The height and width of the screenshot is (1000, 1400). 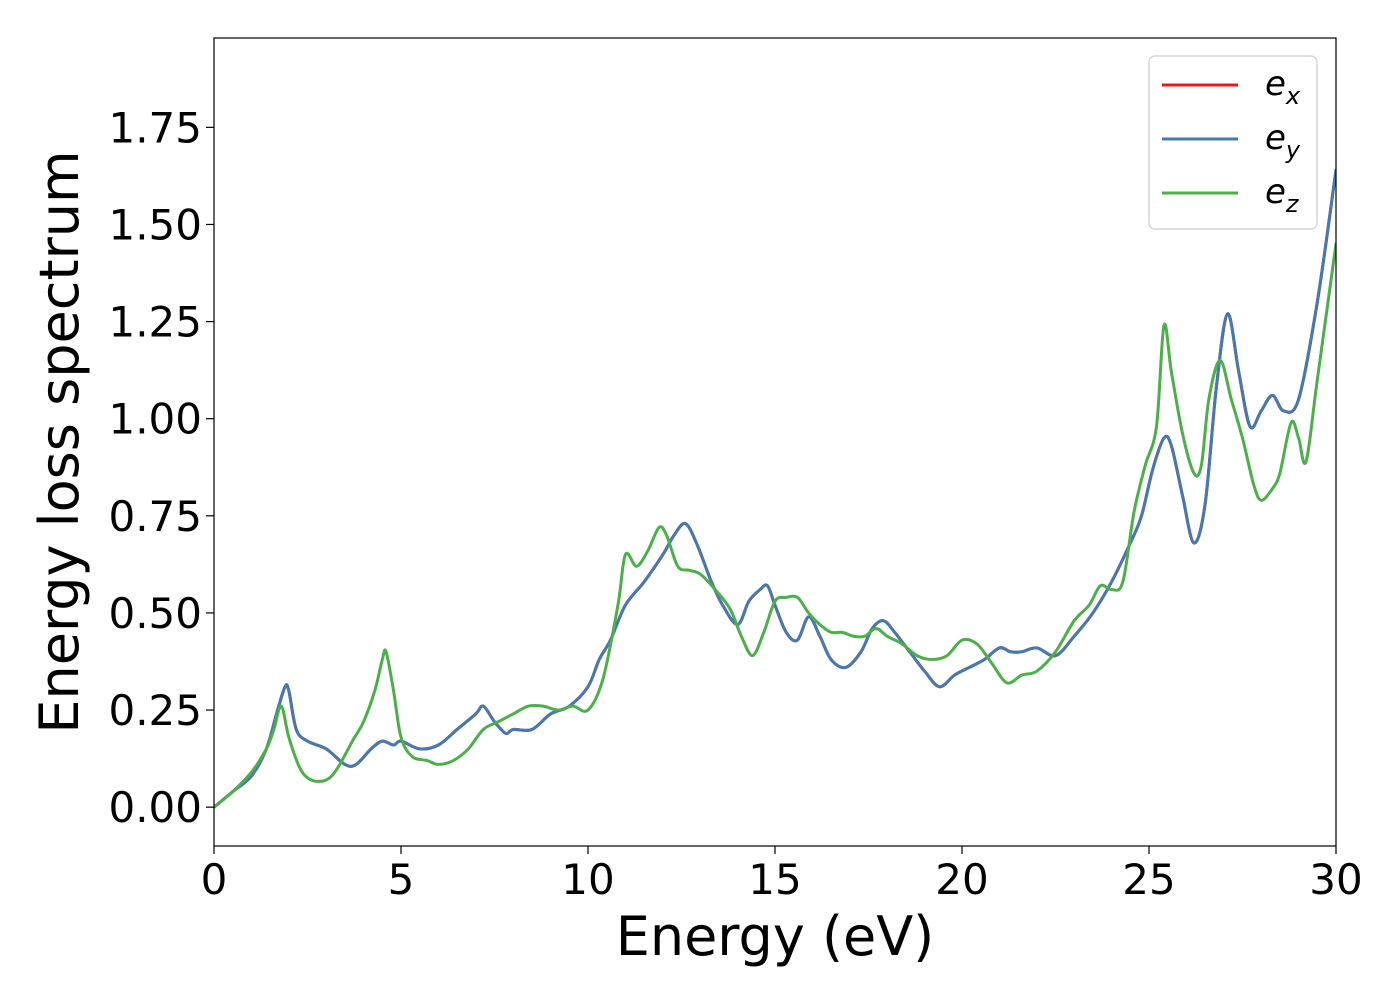 What do you see at coordinates (59, 441) in the screenshot?
I see `y-axis-label: Energy loss spectrum` at bounding box center [59, 441].